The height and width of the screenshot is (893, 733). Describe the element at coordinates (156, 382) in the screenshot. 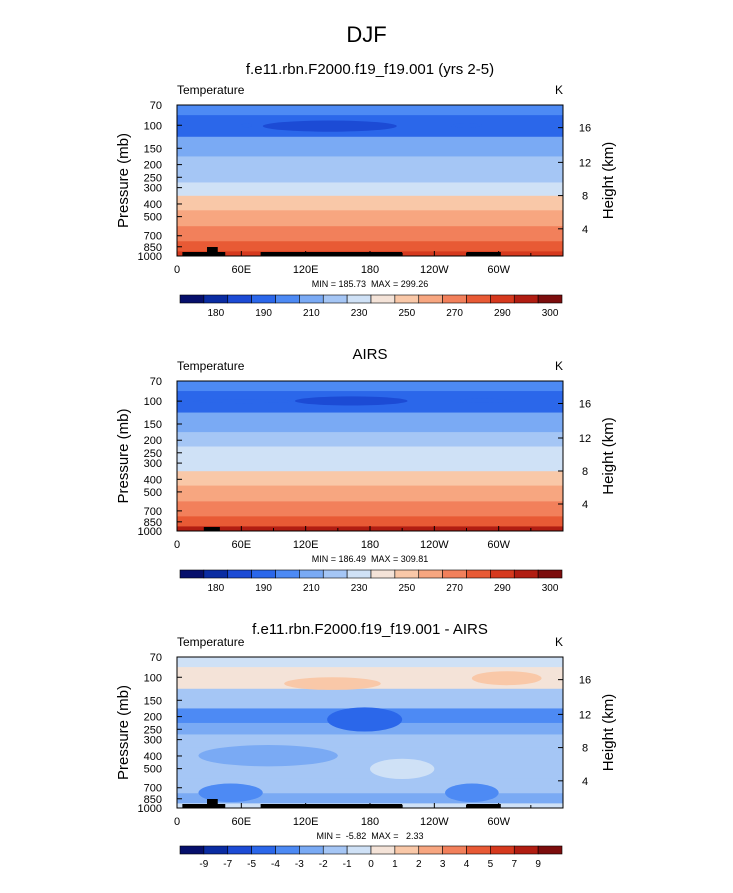

I see `y-tick-label: 70` at that location.